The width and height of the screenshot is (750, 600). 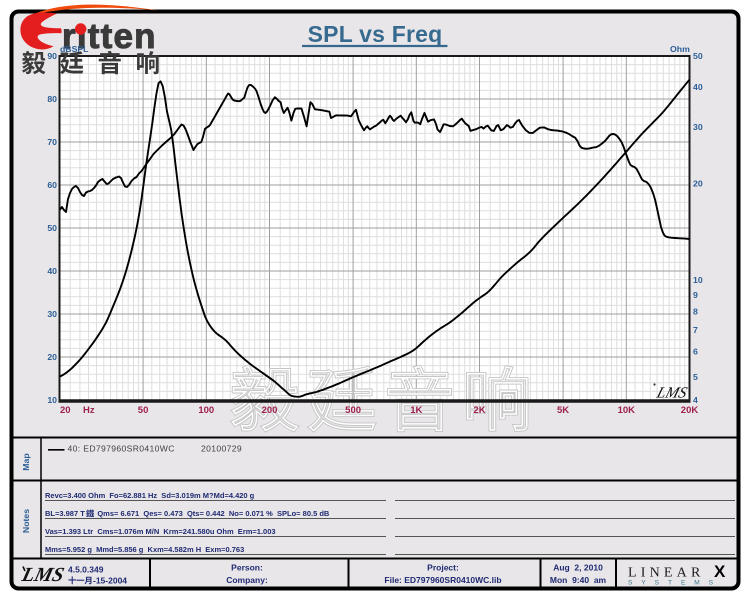 What do you see at coordinates (353, 410) in the screenshot?
I see `svg-text: 500` at bounding box center [353, 410].